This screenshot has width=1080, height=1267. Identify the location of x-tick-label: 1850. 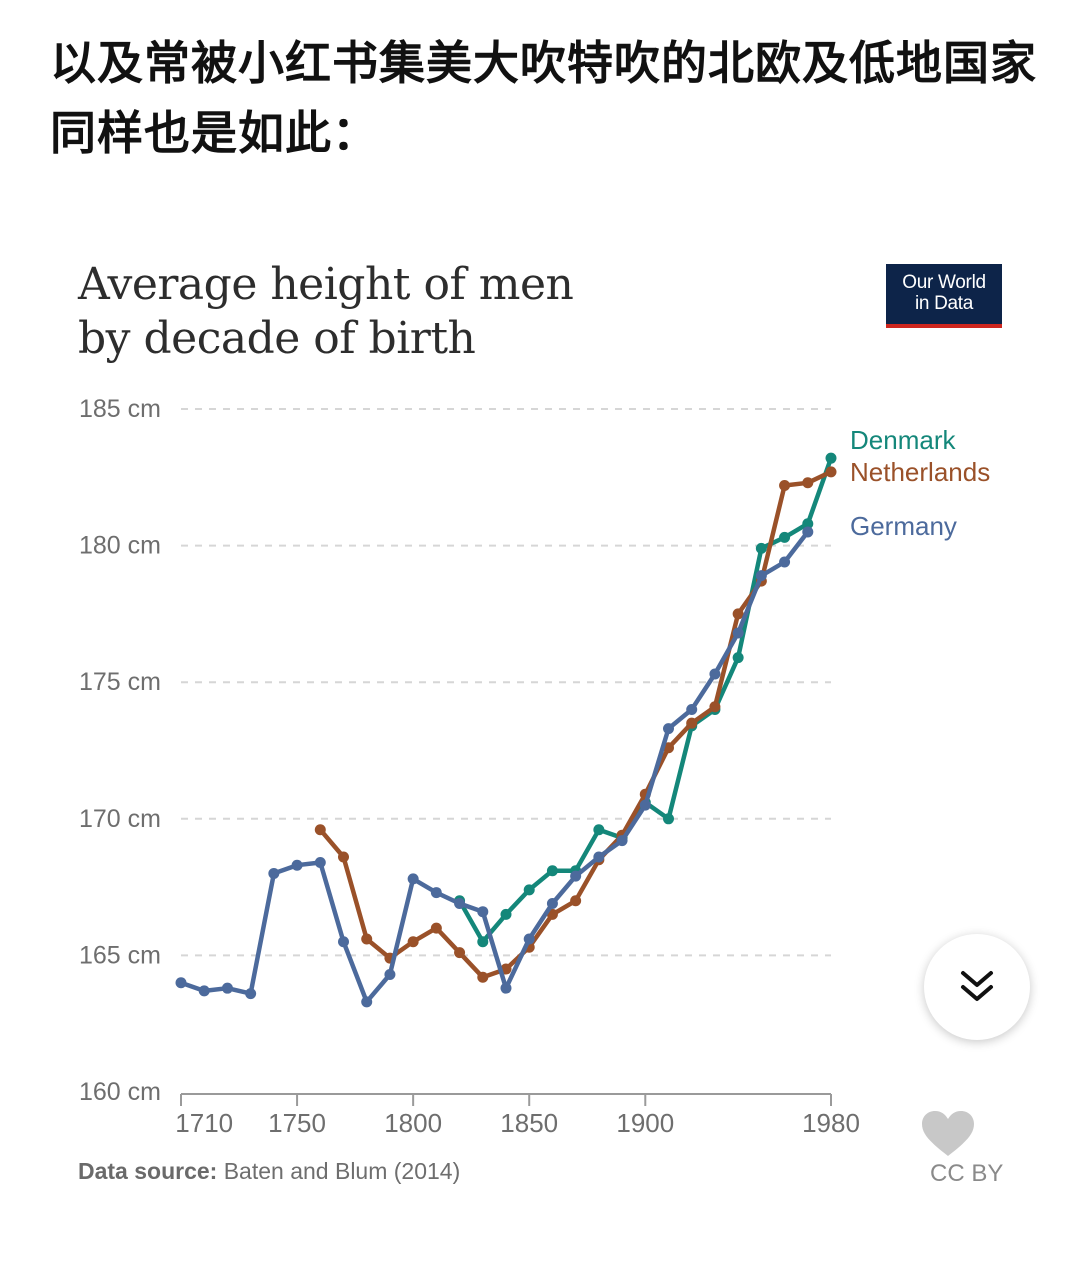
(529, 1123).